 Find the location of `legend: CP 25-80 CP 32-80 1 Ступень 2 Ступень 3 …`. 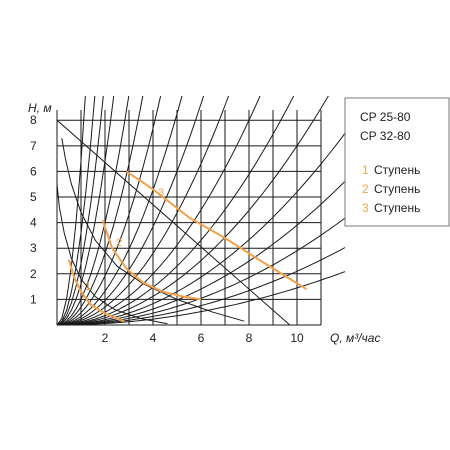

legend: CP 25-80 CP 32-80 1 Ступень 2 Ступень 3 … is located at coordinates (397, 162).